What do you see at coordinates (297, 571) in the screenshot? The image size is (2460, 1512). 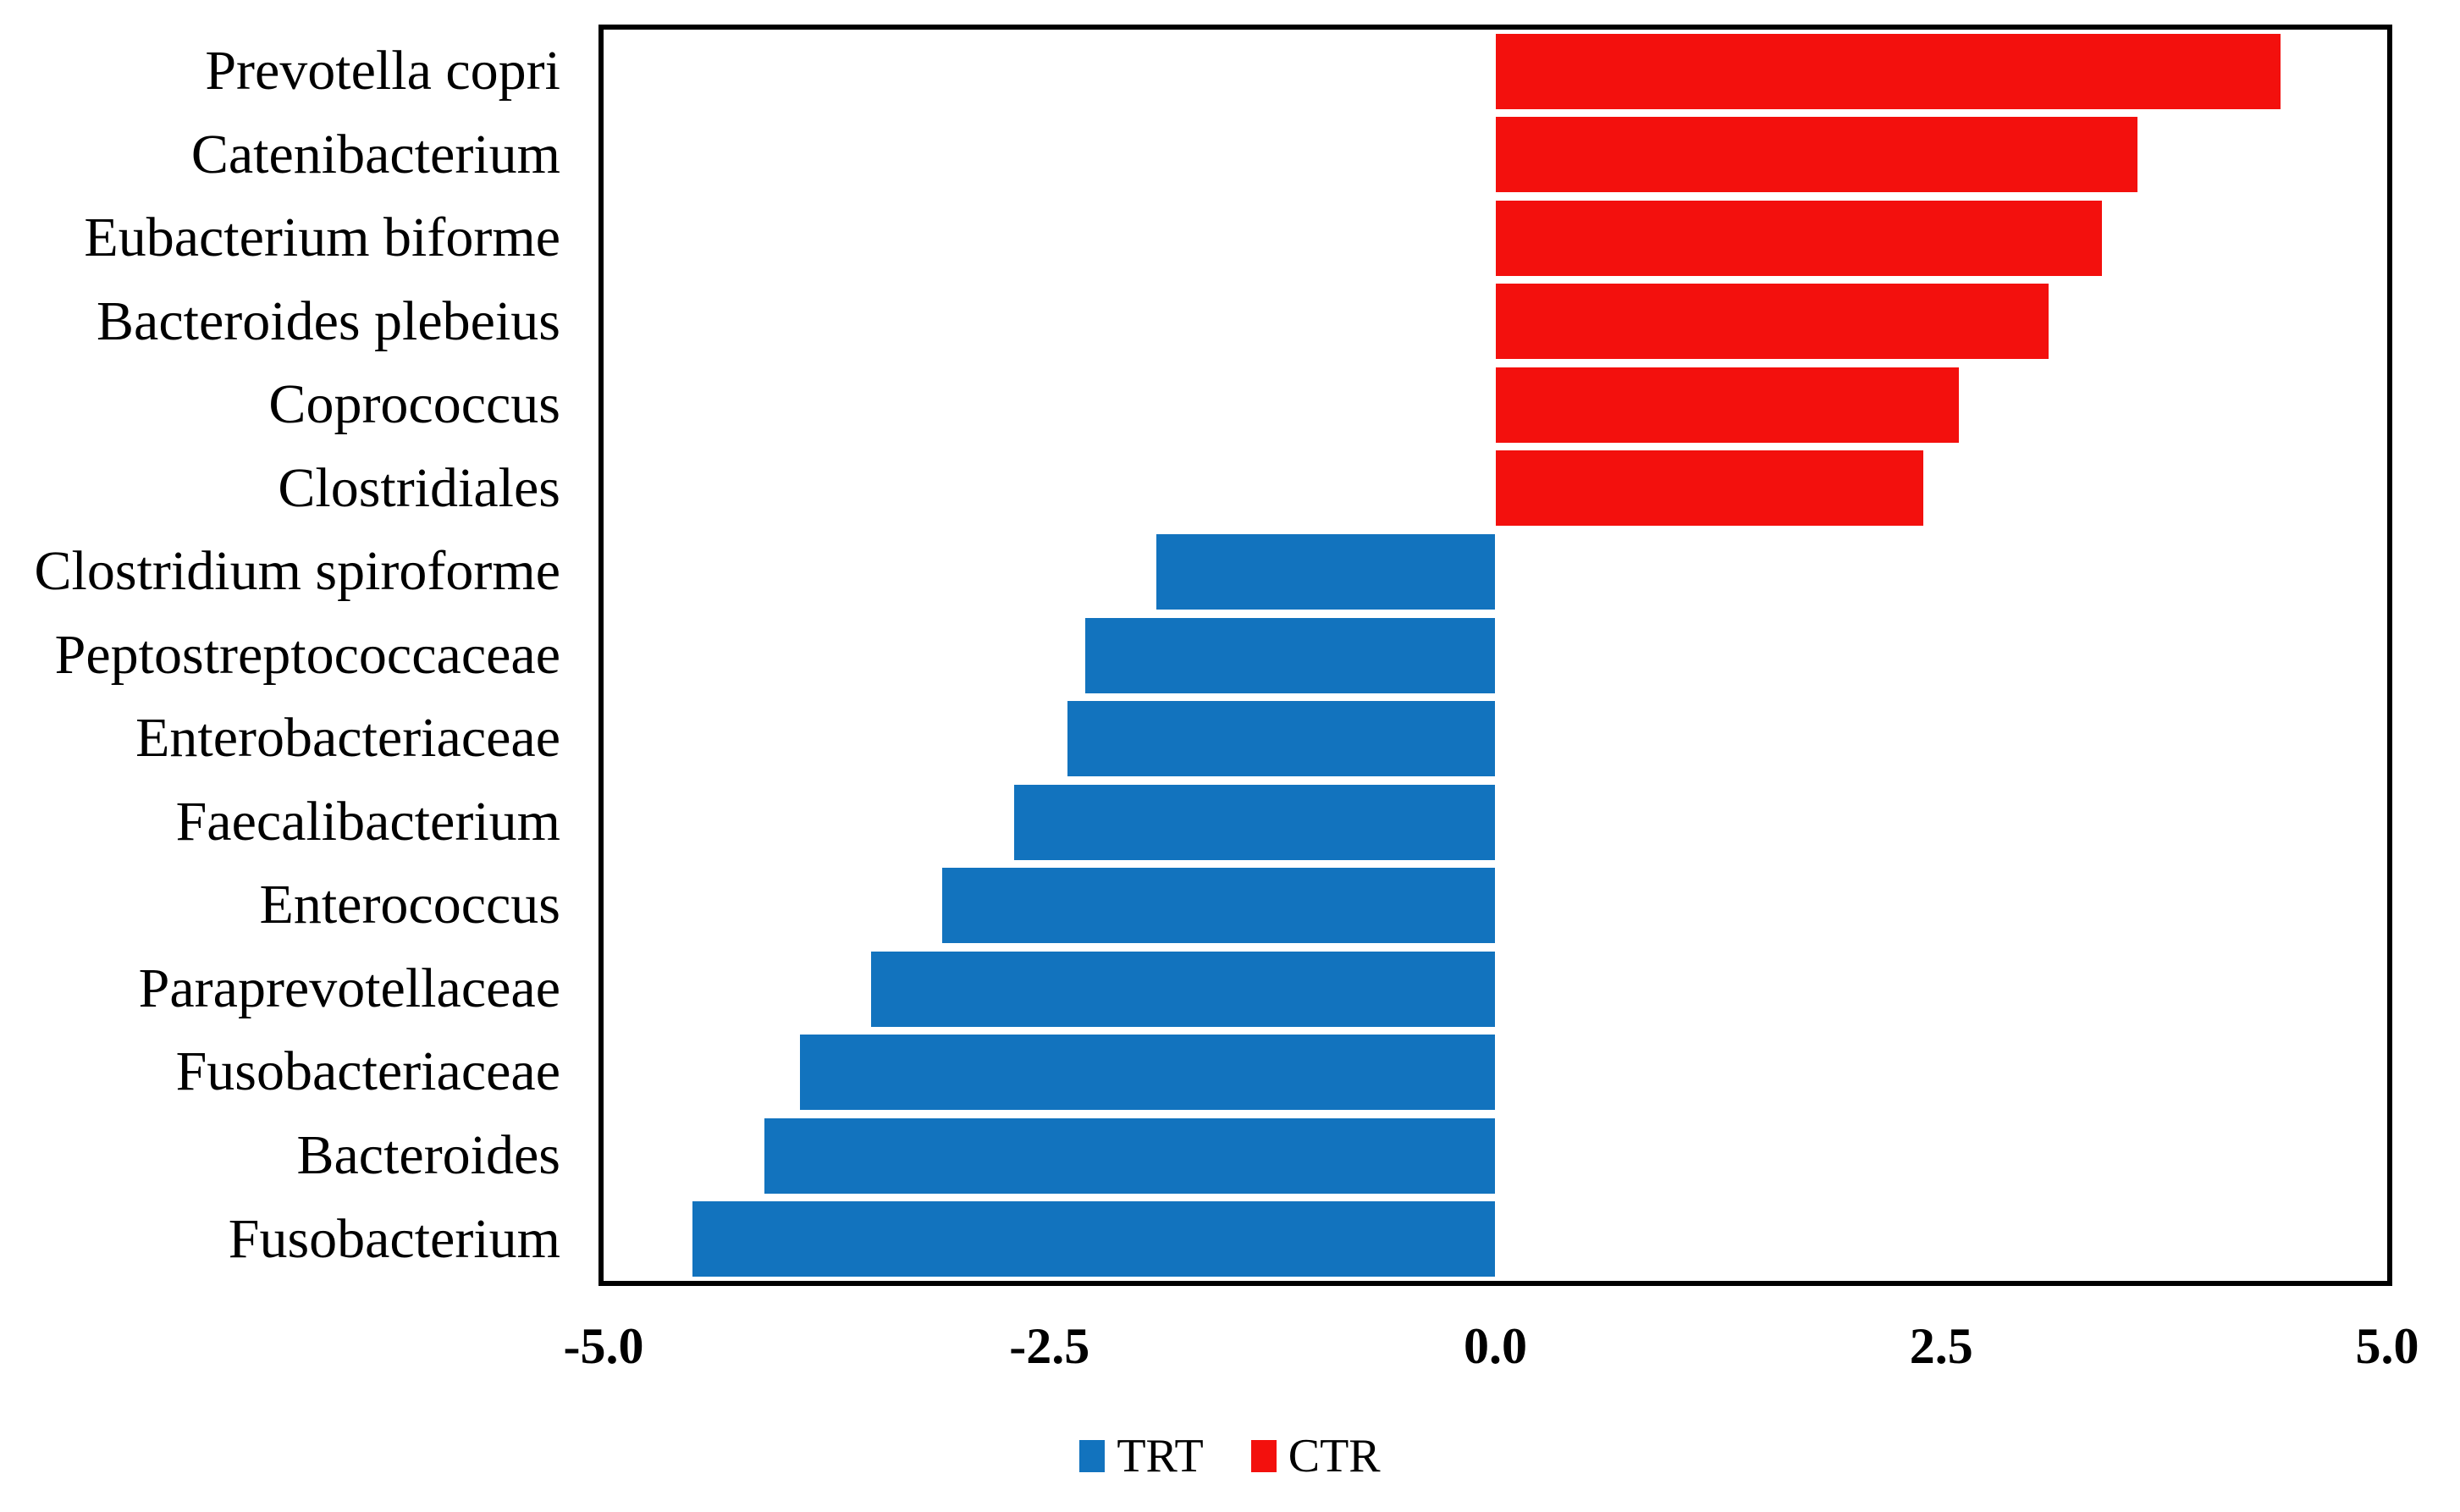 I see `y-axis-label: Clostridium spiroforme` at bounding box center [297, 571].